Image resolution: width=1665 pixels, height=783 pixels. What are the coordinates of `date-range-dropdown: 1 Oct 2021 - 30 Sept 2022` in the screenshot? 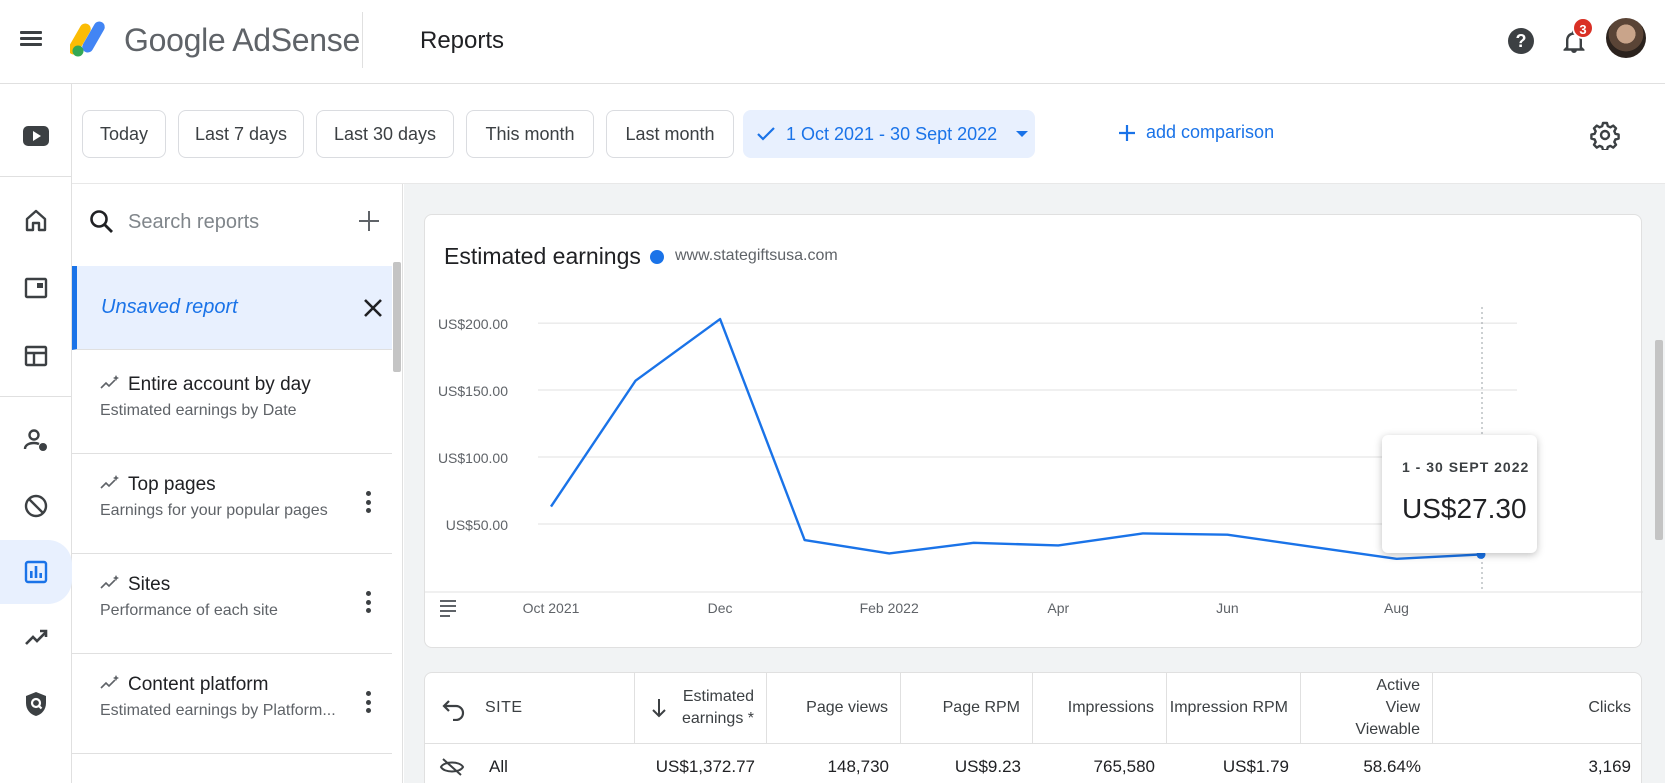 It's located at (889, 134).